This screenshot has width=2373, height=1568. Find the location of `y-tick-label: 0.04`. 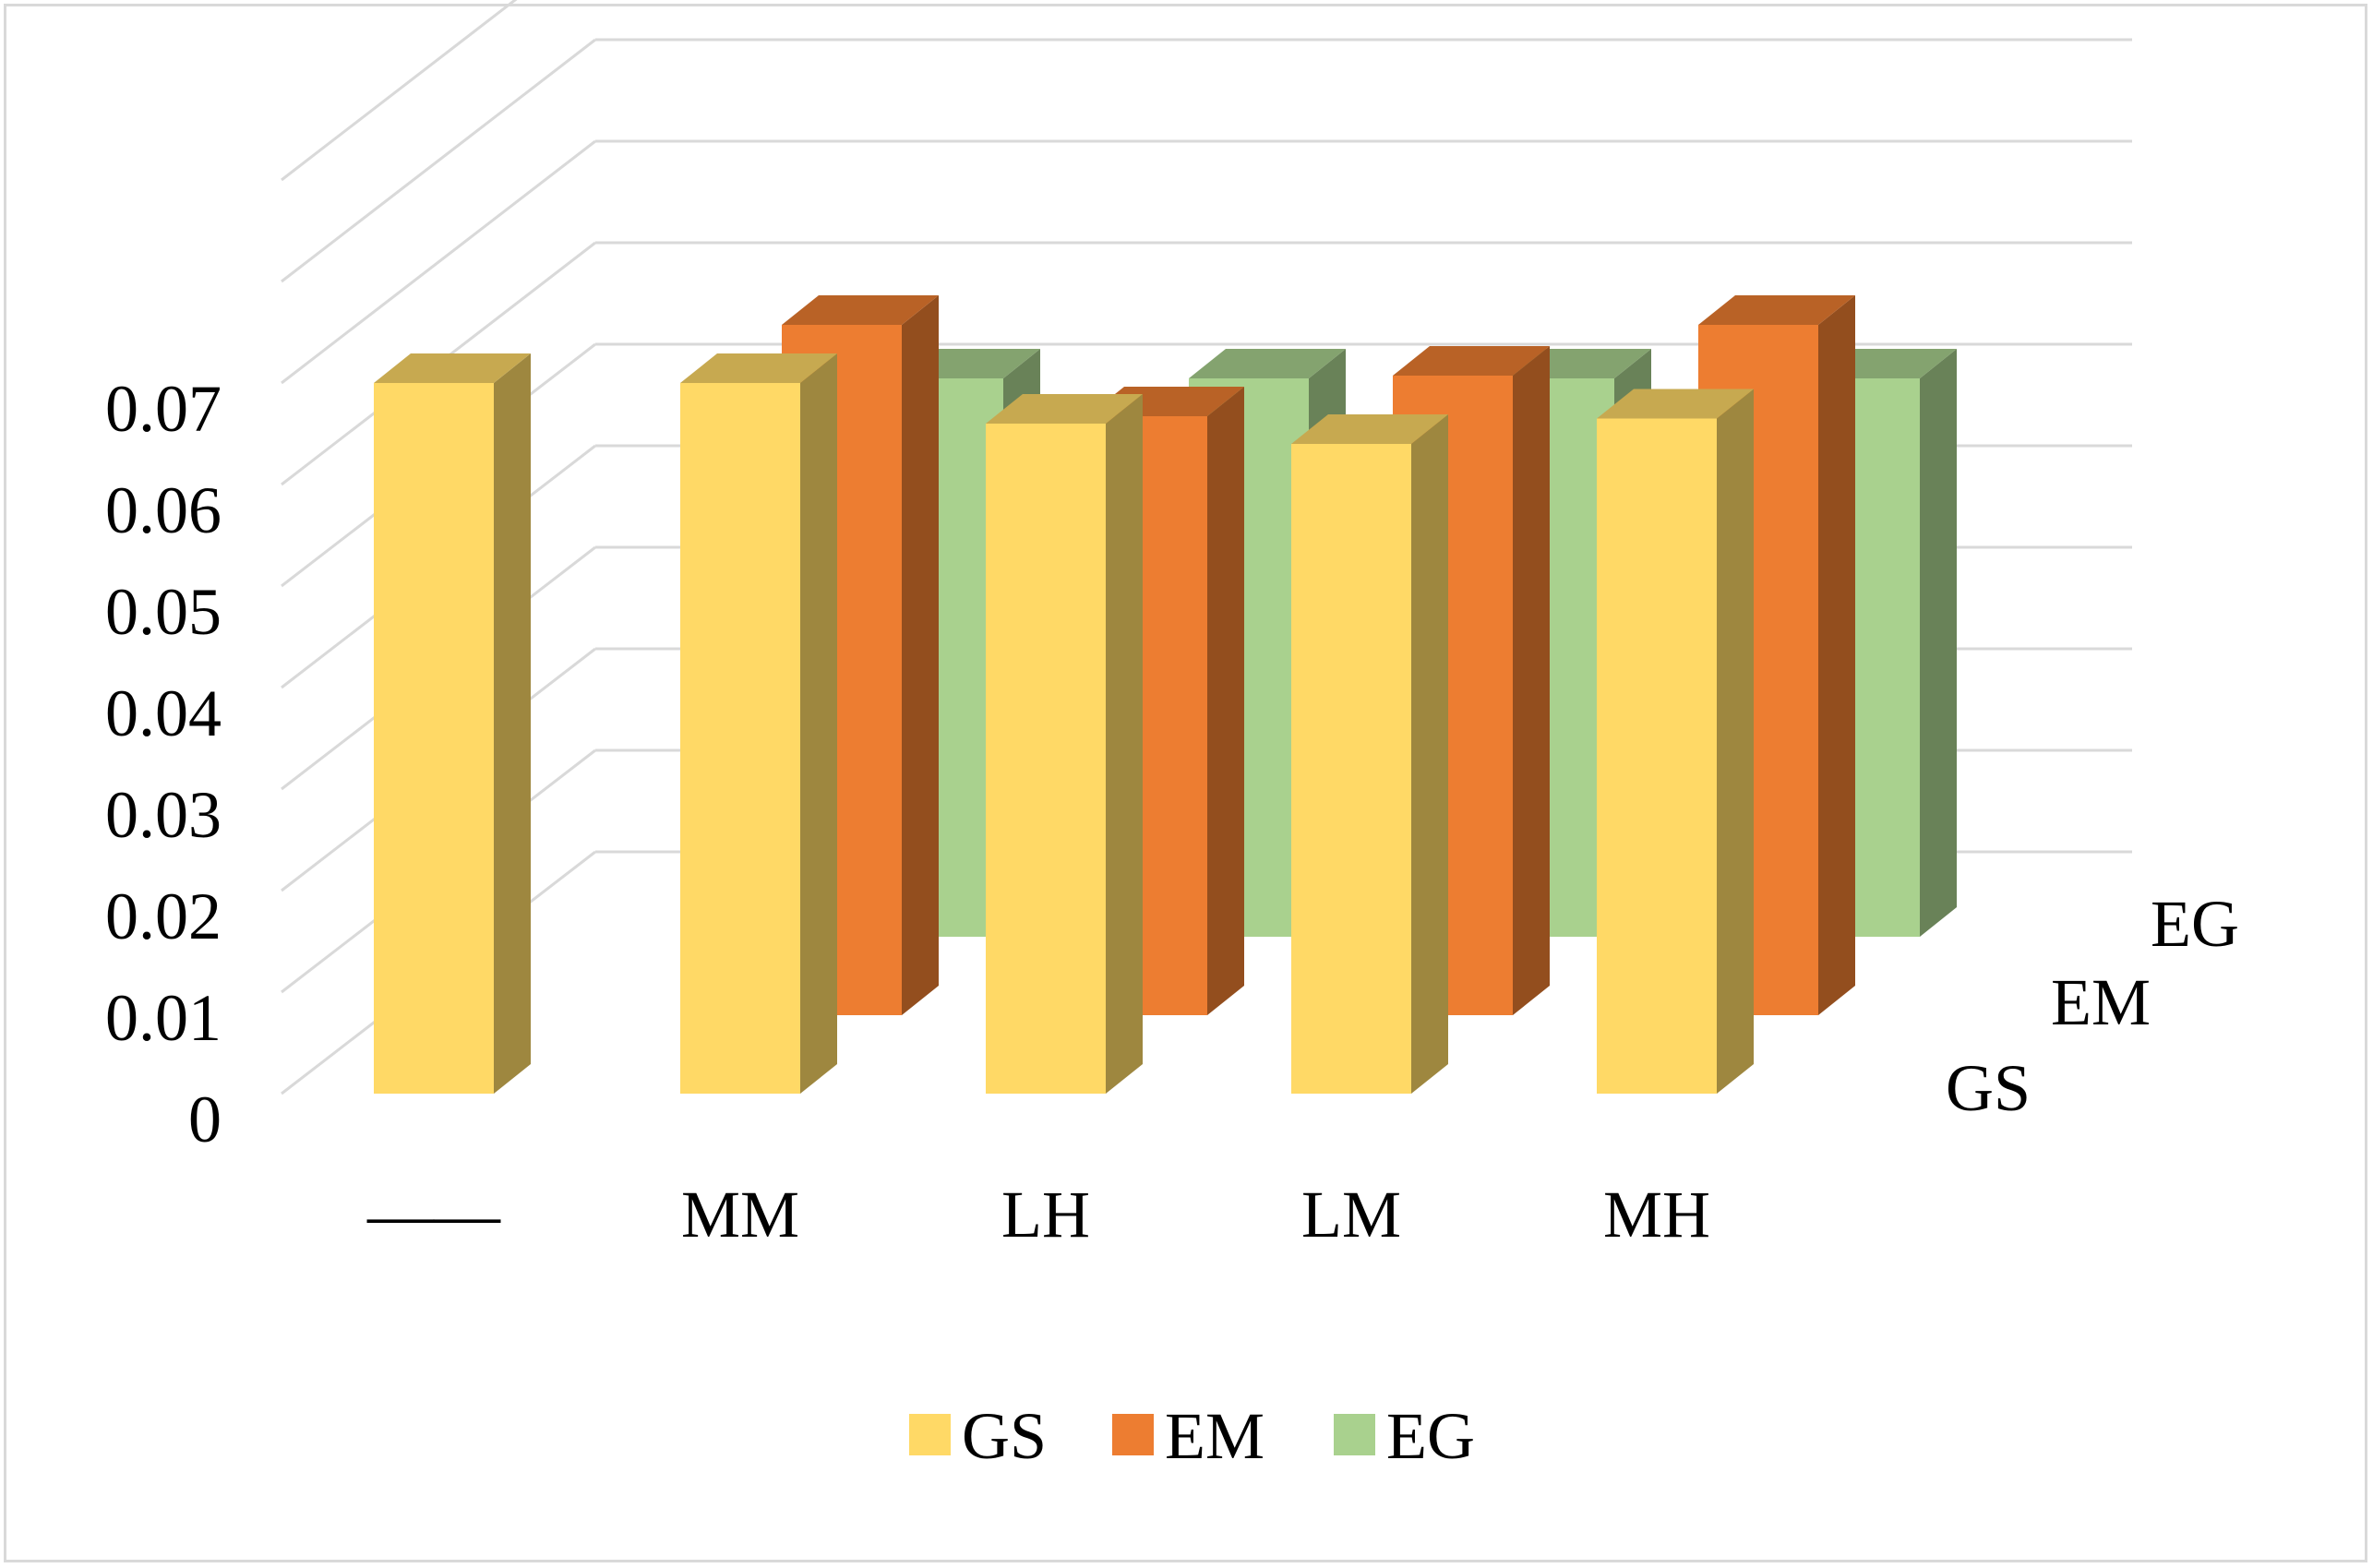

y-tick-label: 0.04 is located at coordinates (163, 713).